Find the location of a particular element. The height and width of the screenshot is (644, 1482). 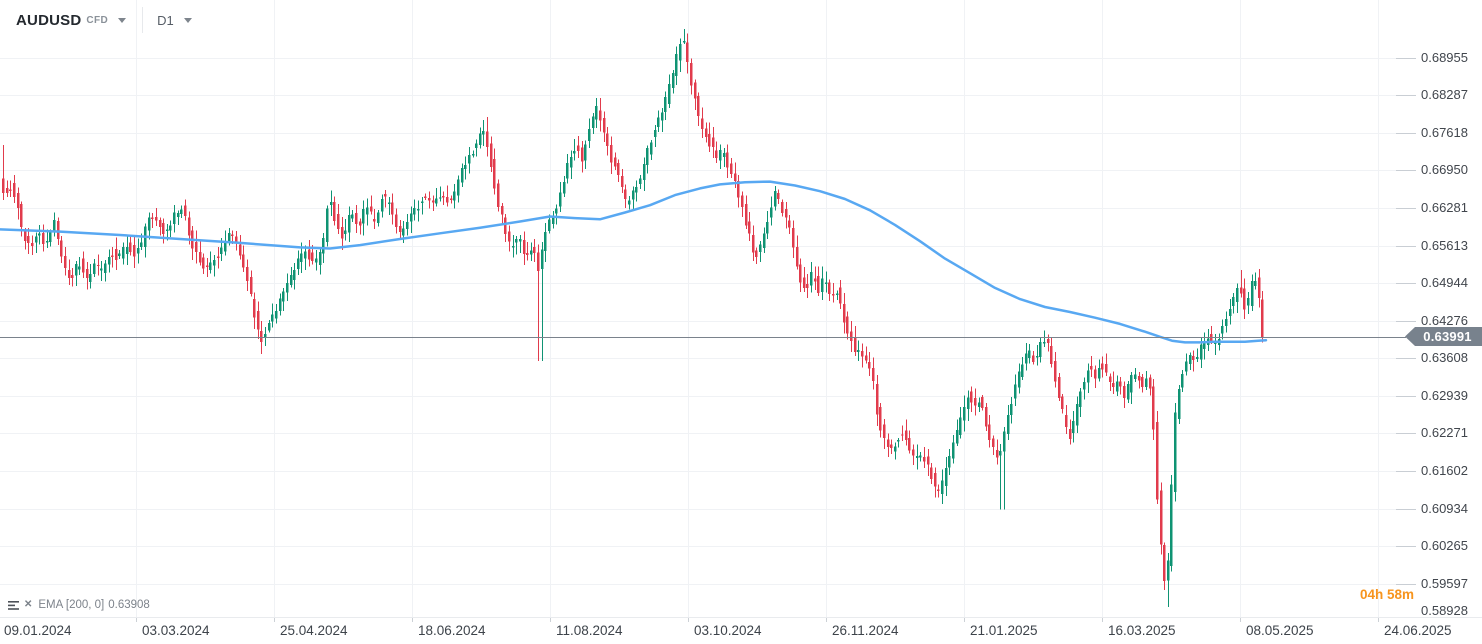

price-axis-label: 0.68955 is located at coordinates (1444, 57).